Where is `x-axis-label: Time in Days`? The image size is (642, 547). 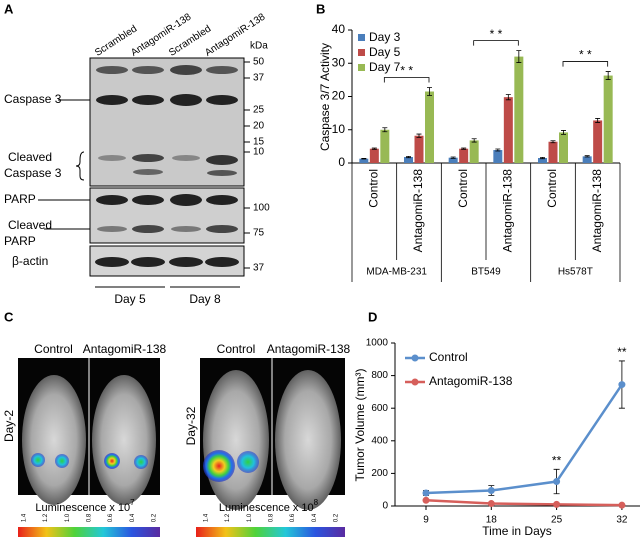 x-axis-label: Time in Days is located at coordinates (517, 531).